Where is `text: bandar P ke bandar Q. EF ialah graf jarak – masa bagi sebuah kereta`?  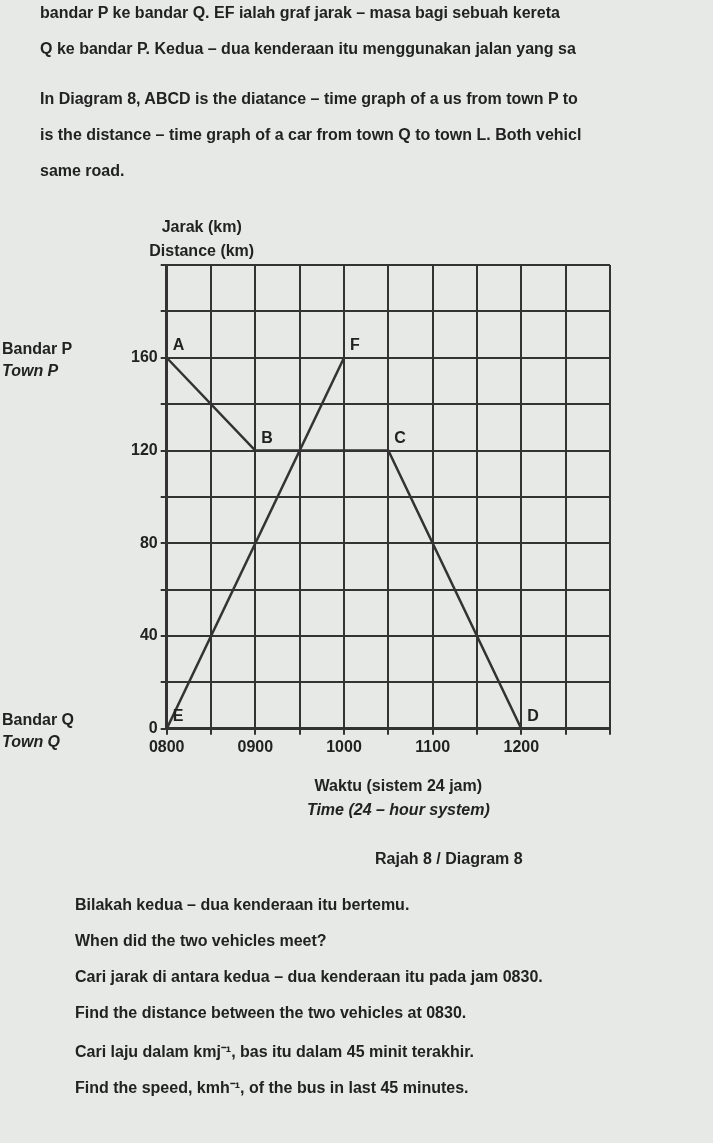 text: bandar P ke bandar Q. EF ialah graf jarak – masa bagi sebuah kereta is located at coordinates (300, 13).